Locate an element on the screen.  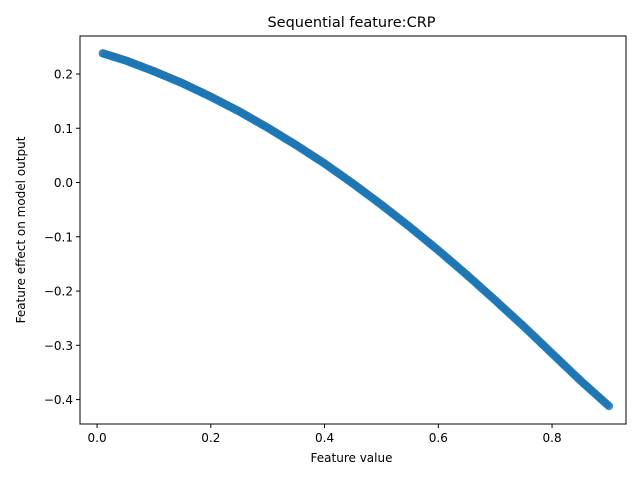
y-tick-label: −0.1 is located at coordinates (58, 237).